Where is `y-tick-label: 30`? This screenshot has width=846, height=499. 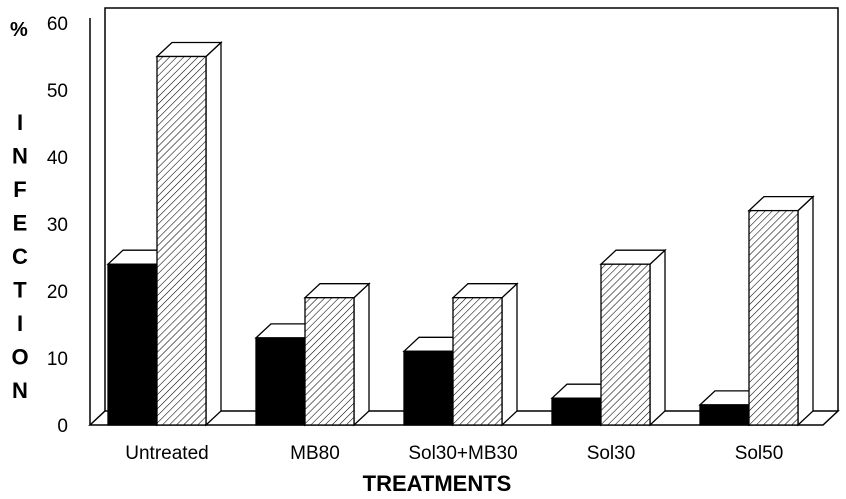
y-tick-label: 30 is located at coordinates (57, 225).